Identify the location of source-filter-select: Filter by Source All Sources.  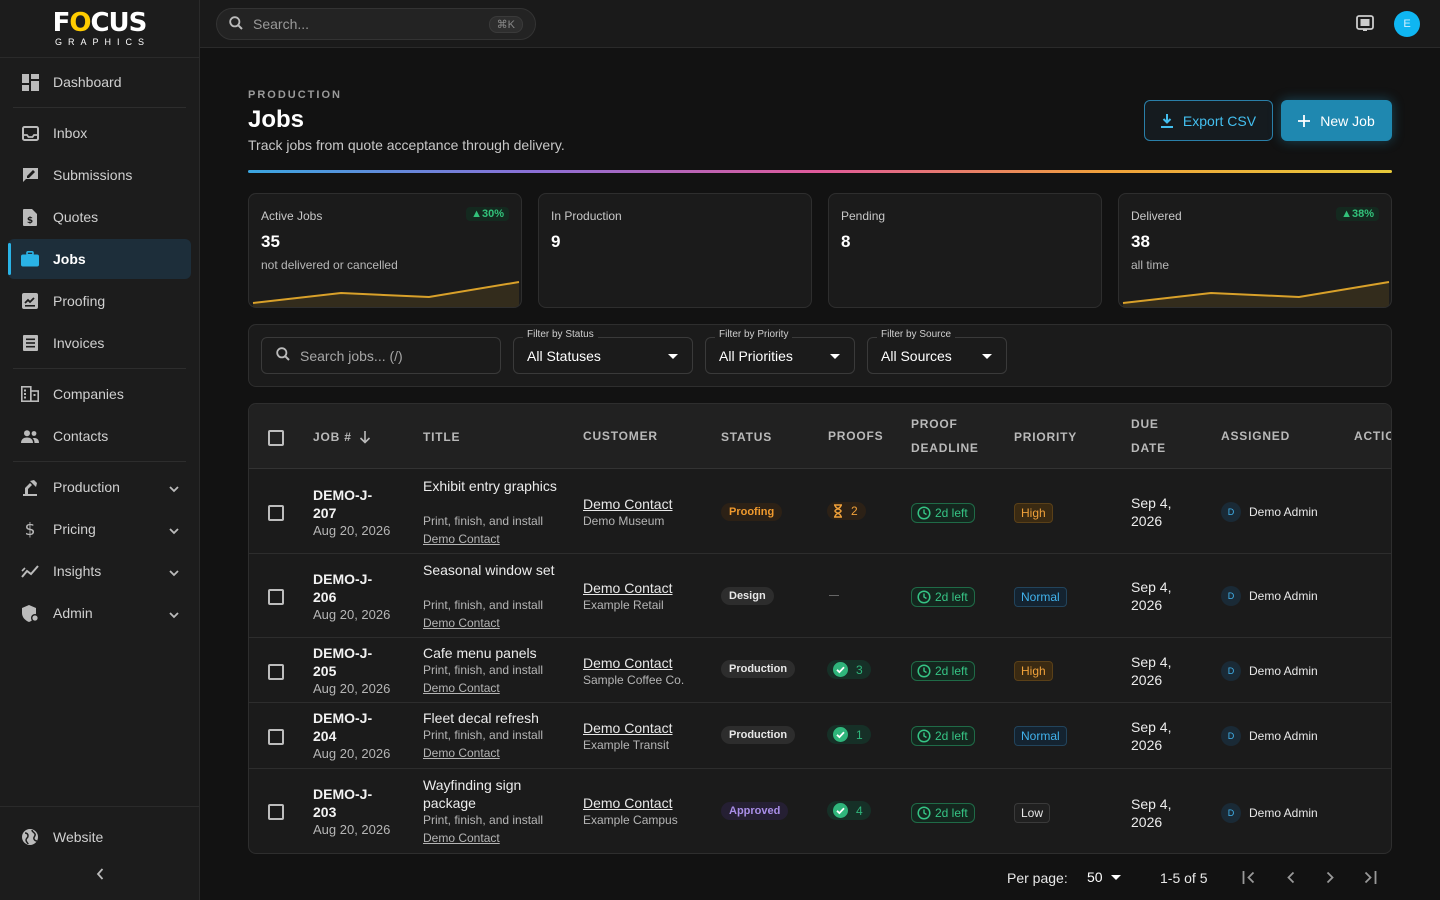
(937, 351).